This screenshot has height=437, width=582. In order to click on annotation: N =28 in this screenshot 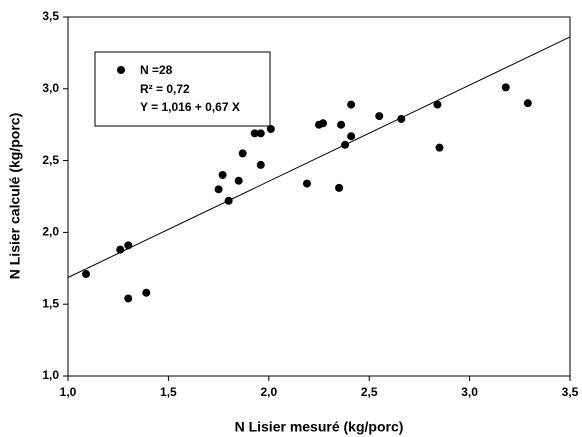, I will do `click(156, 70)`.